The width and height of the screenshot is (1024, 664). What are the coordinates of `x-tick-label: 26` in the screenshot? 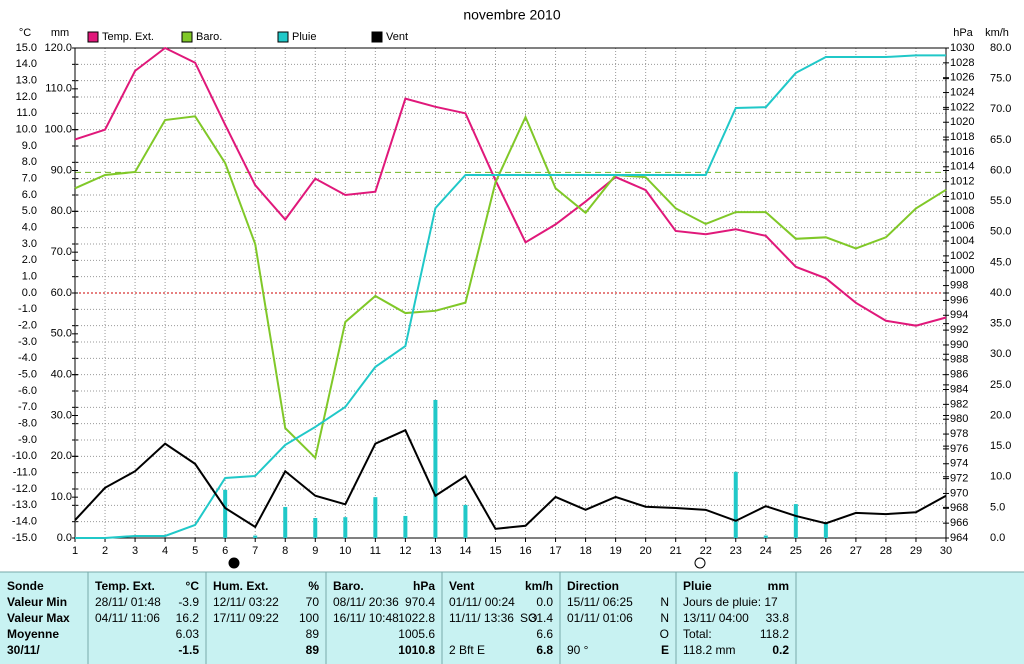 It's located at (826, 551).